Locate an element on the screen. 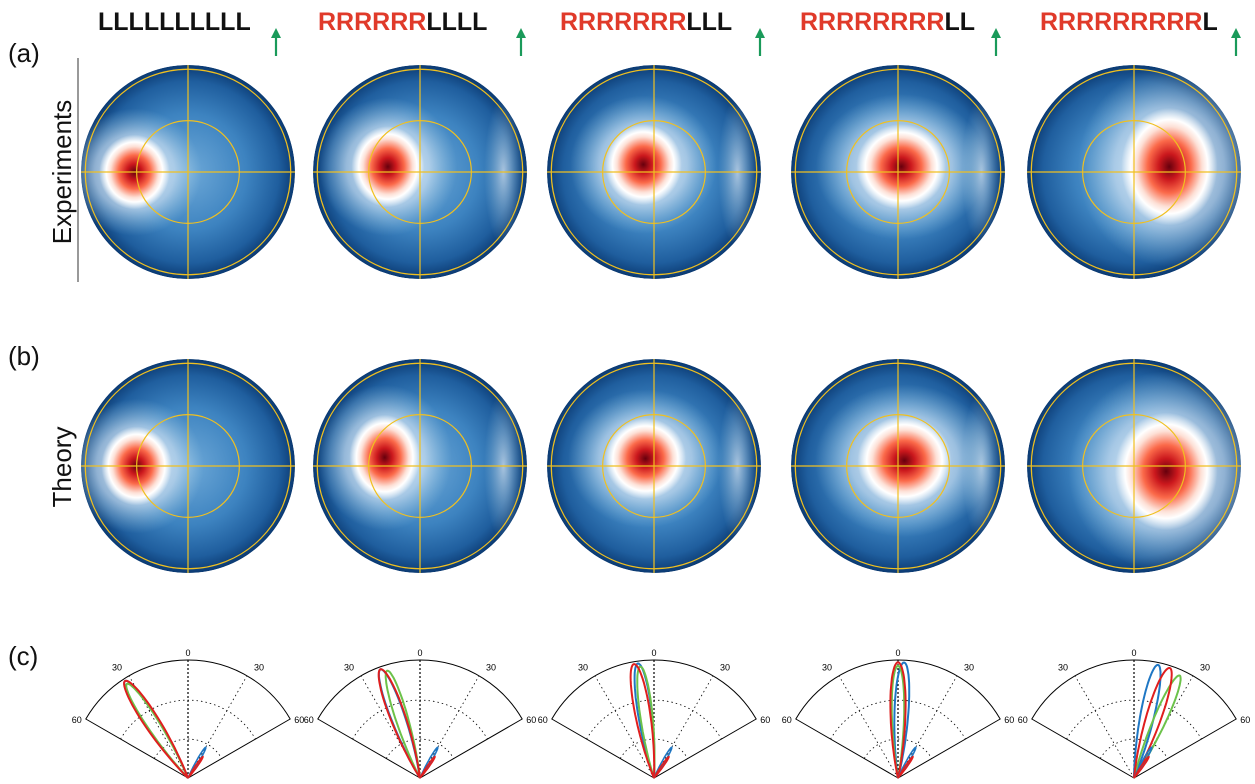  panel-label-a: (a) is located at coordinates (24, 53).